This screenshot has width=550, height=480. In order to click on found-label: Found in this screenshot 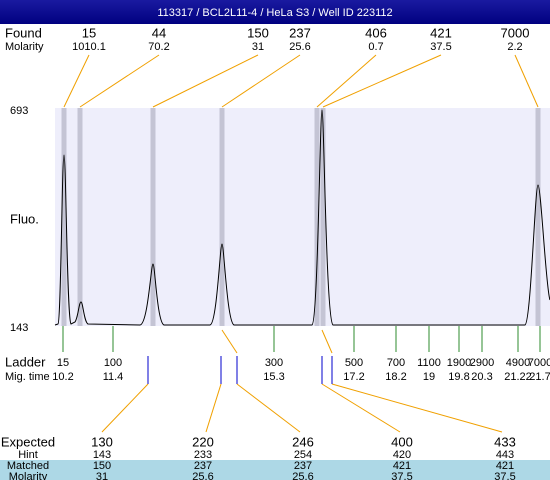, I will do `click(23, 32)`.